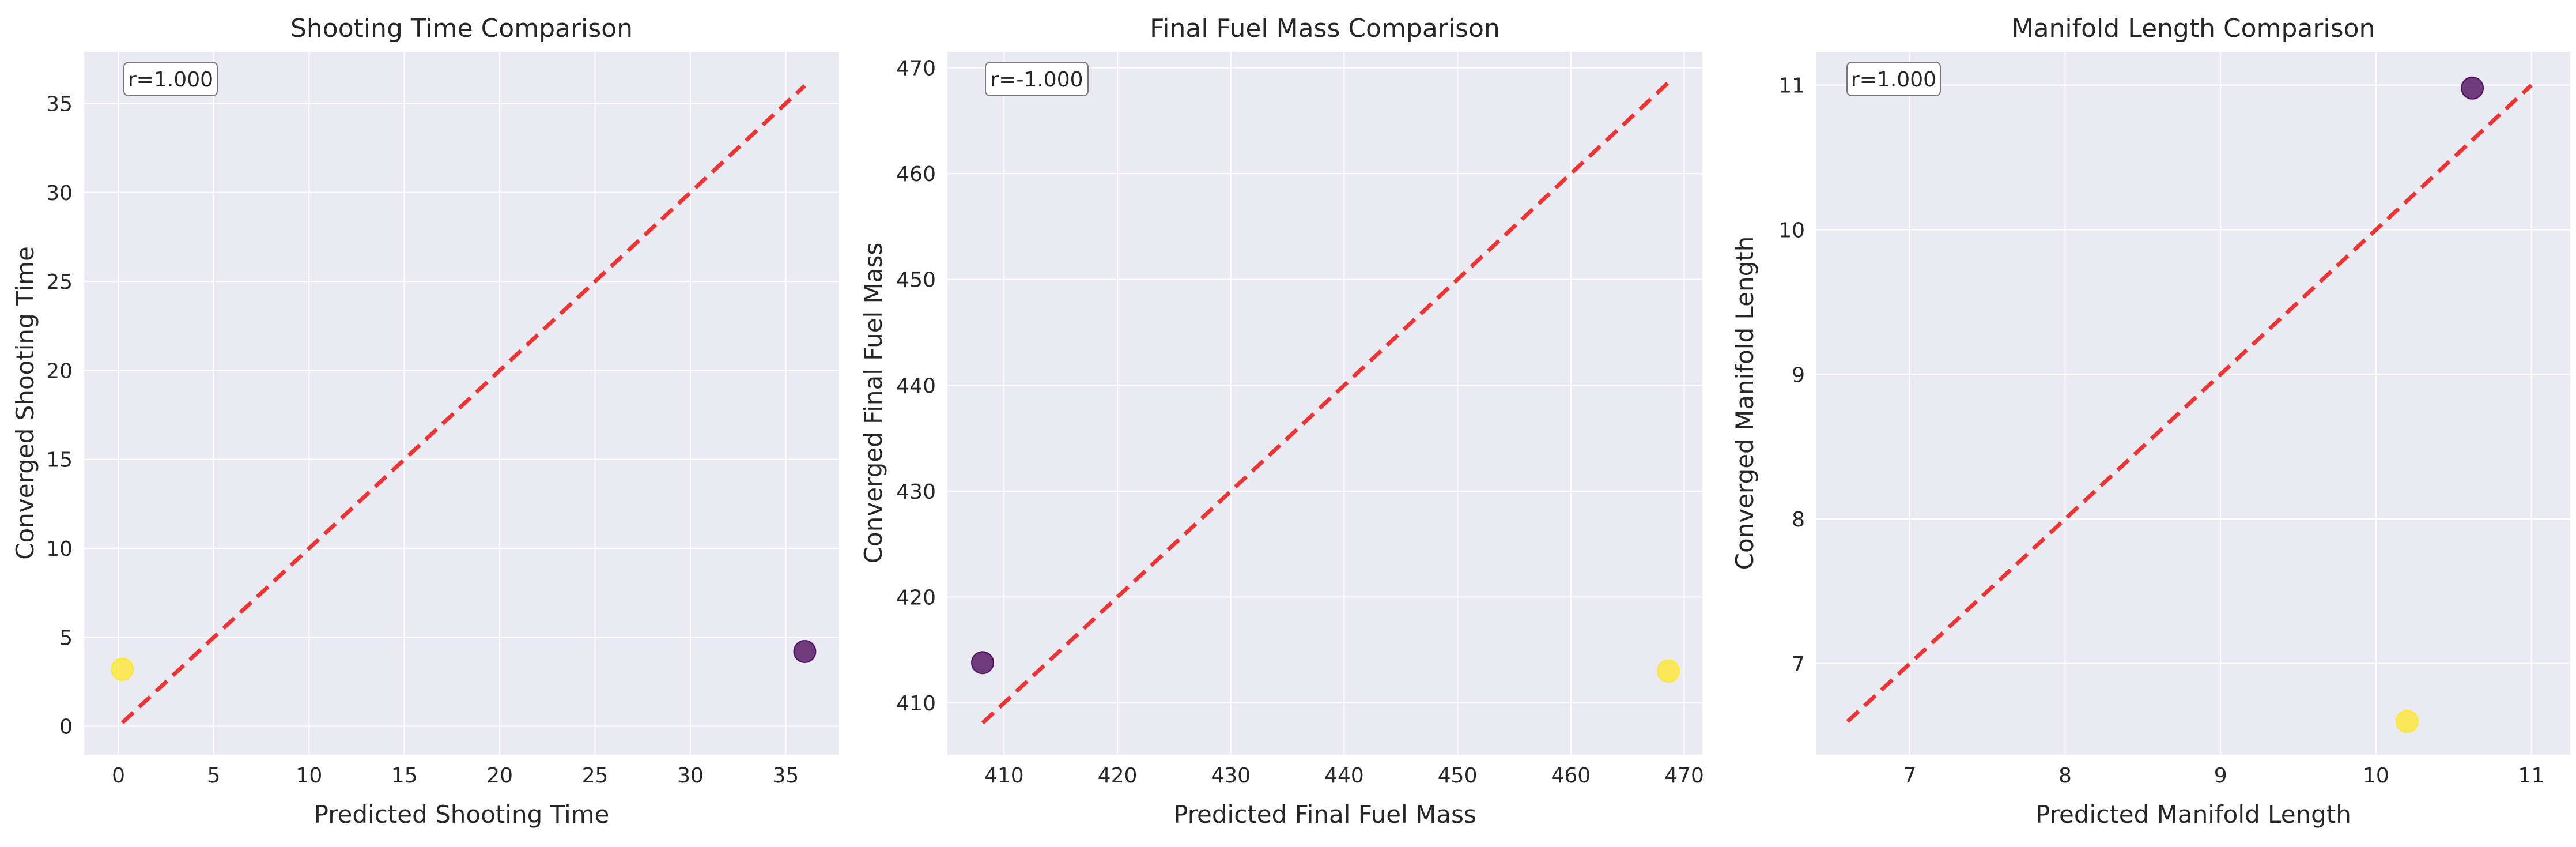 Image resolution: width=2576 pixels, height=847 pixels. I want to click on y-tick-label: 20, so click(59, 371).